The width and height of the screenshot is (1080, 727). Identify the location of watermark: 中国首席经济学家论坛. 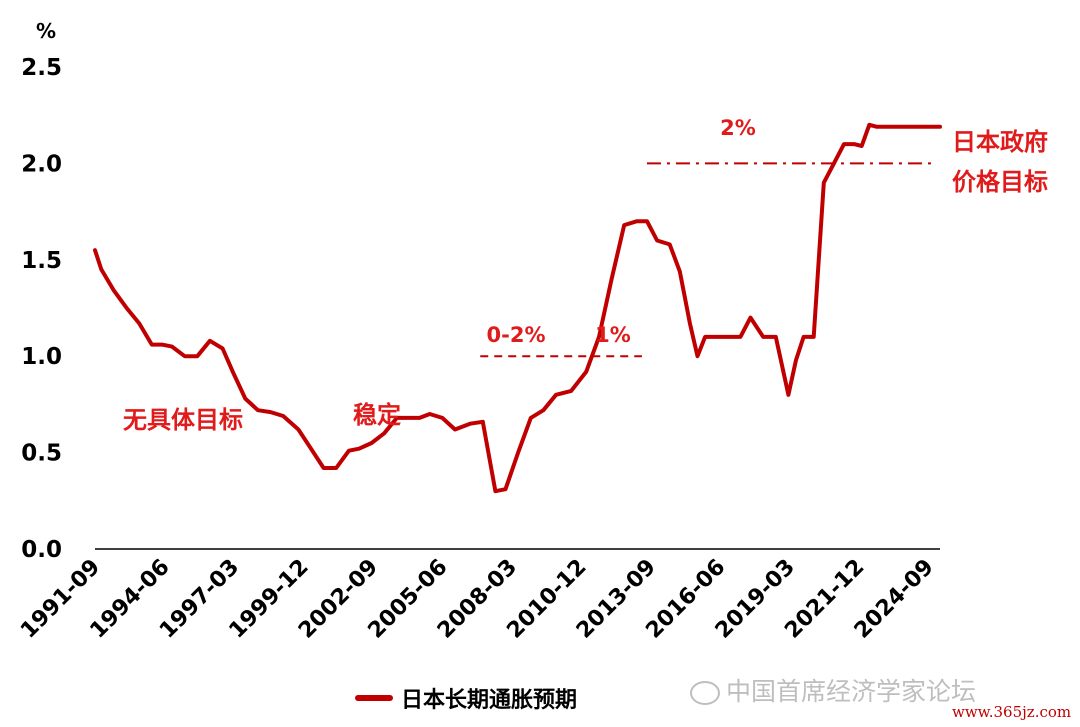
(833, 690).